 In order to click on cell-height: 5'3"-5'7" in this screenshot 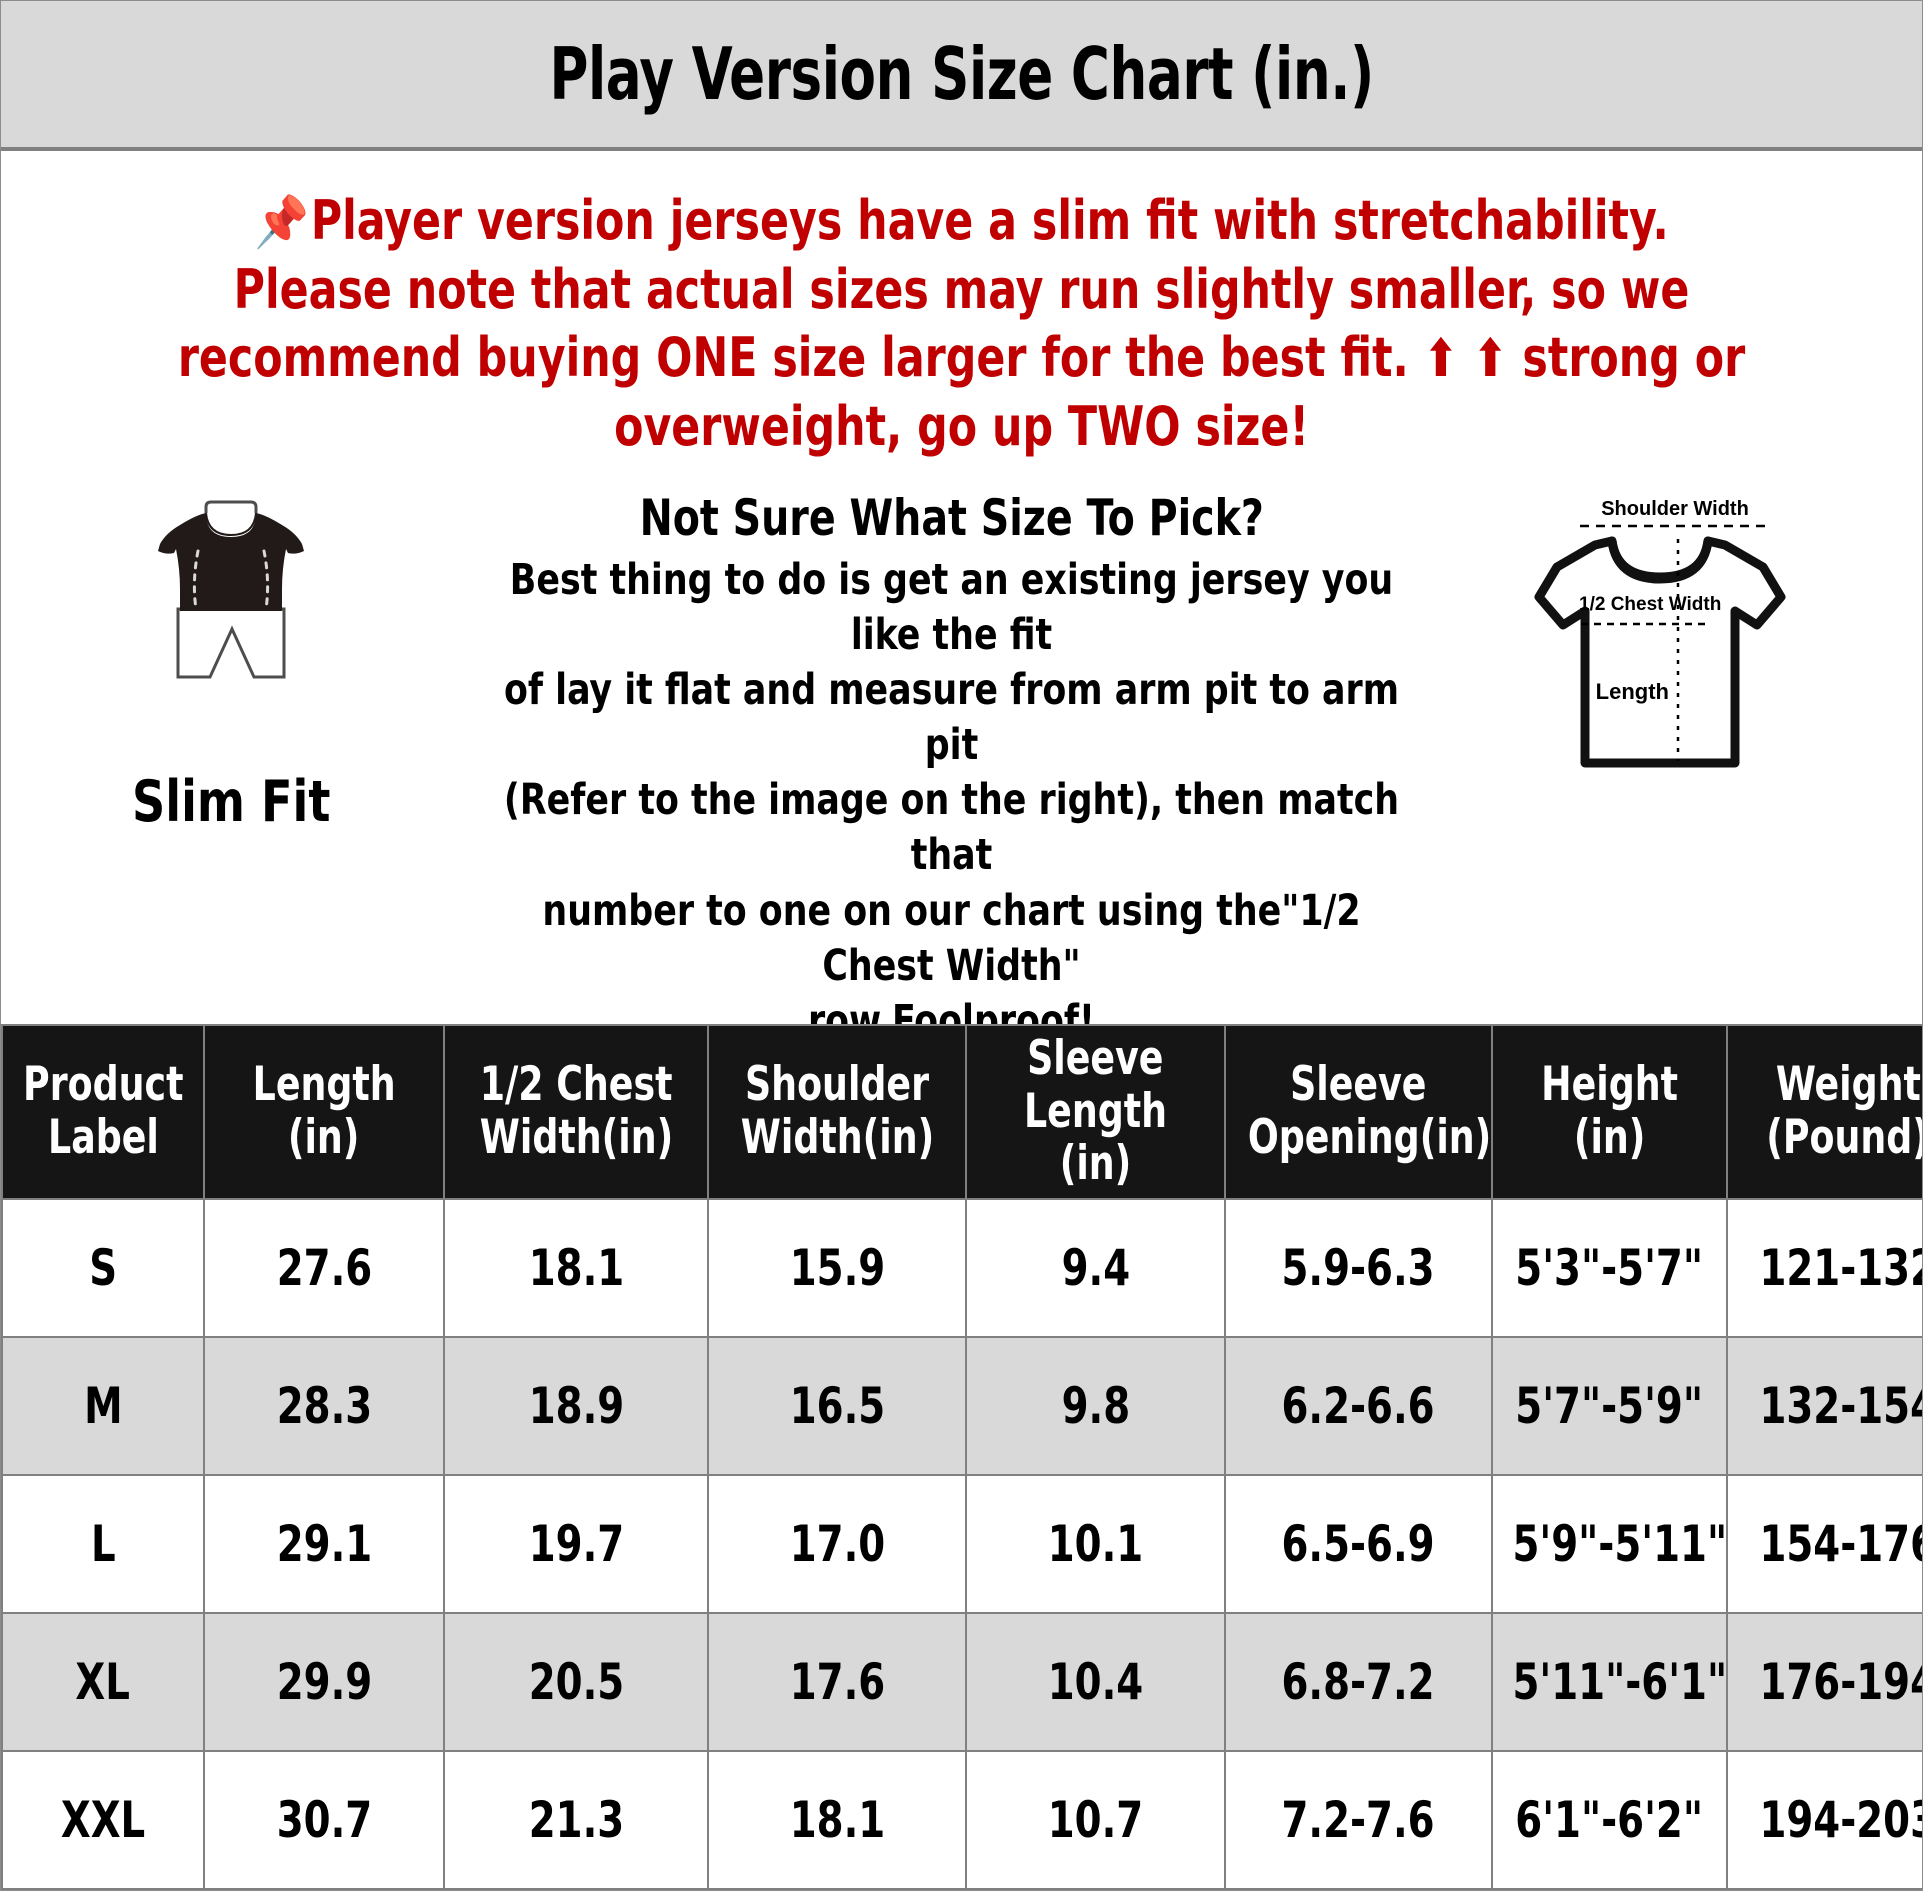, I will do `click(1609, 1268)`.